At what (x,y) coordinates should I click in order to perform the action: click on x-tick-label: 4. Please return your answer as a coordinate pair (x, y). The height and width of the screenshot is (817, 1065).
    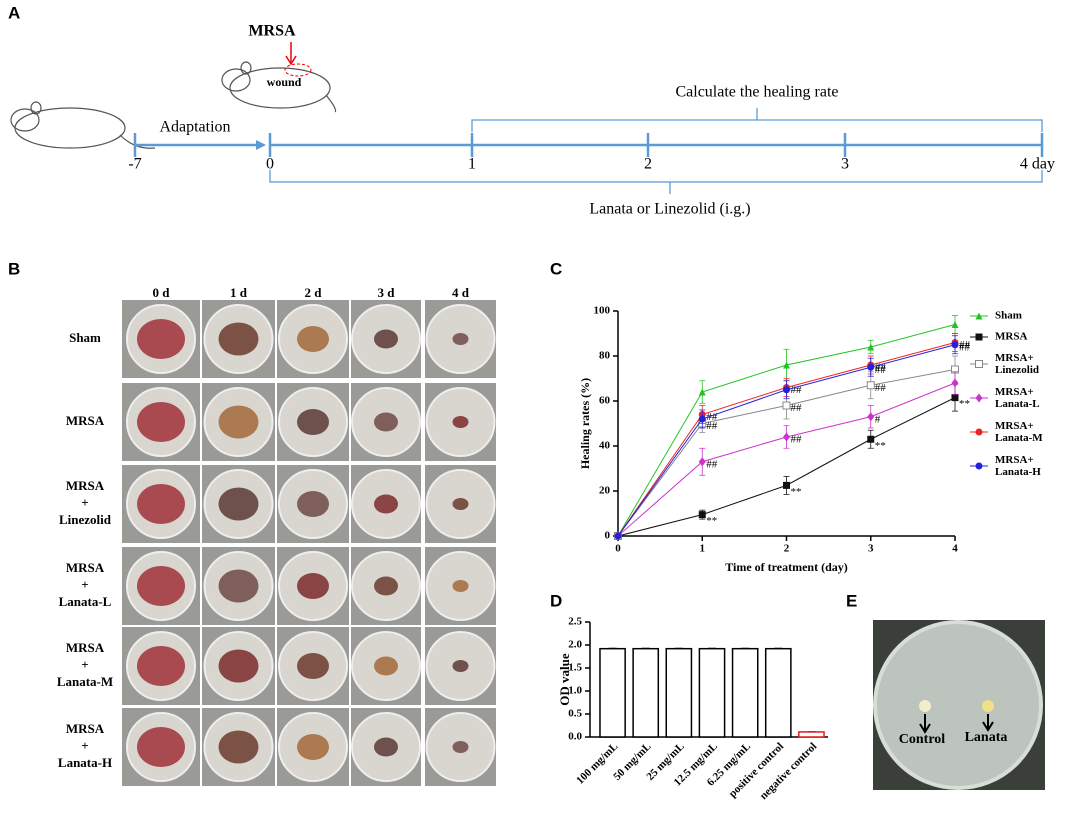
    Looking at the image, I should click on (955, 549).